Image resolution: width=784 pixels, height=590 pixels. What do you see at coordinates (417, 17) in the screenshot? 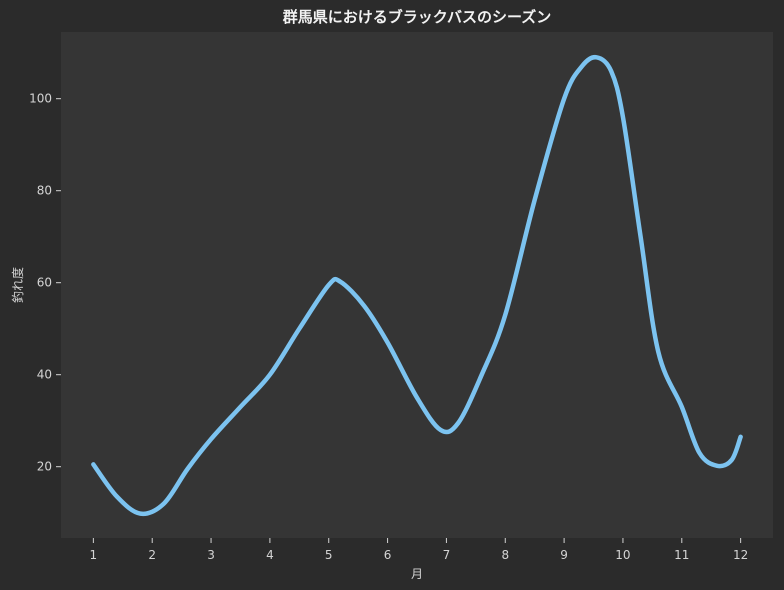
I see `chart-title: 群馬県におけるブラックバスのシーズン` at bounding box center [417, 17].